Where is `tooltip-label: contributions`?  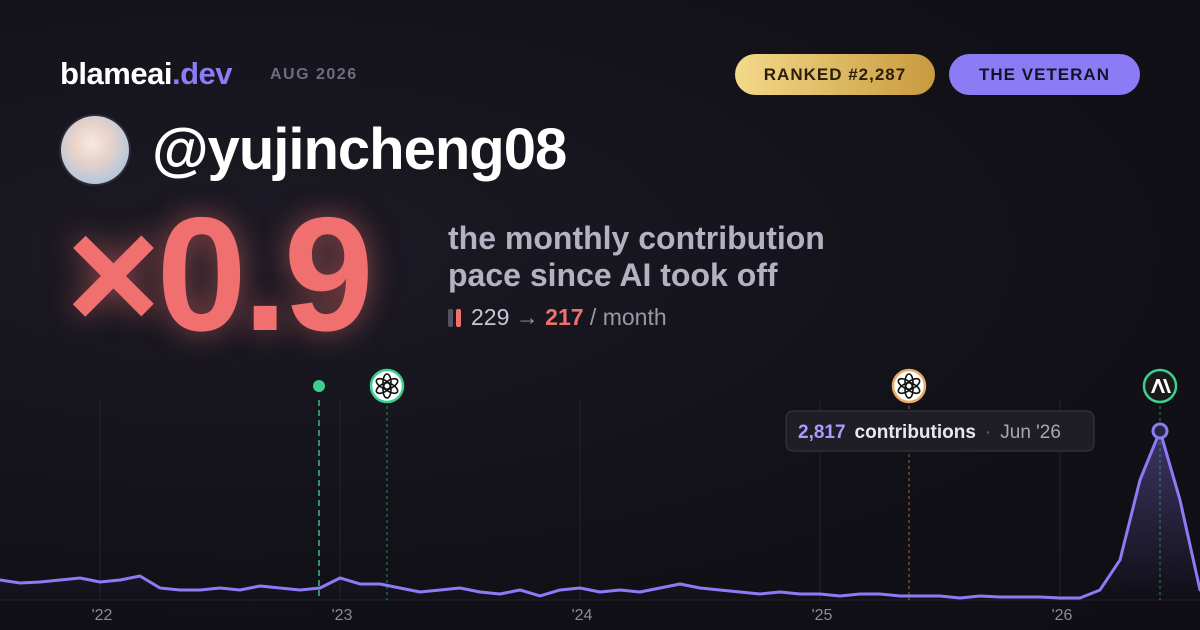
tooltip-label: contributions is located at coordinates (915, 432).